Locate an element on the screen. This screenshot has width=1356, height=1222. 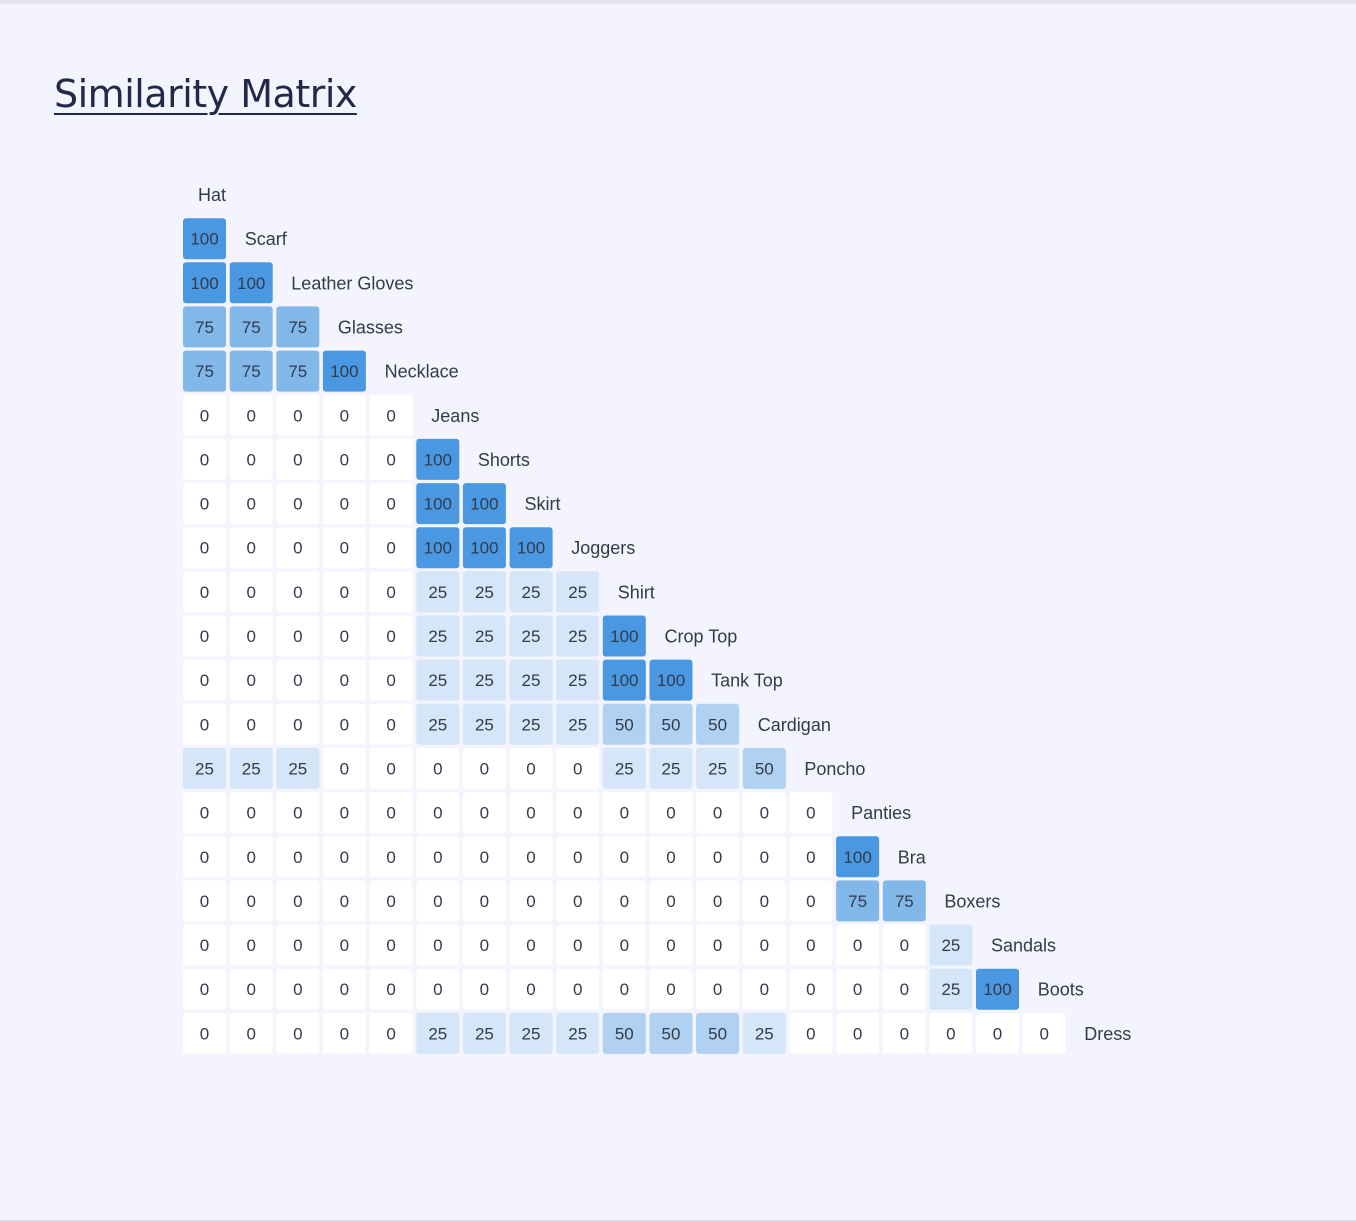
row-label-bra: Bra is located at coordinates (912, 857).